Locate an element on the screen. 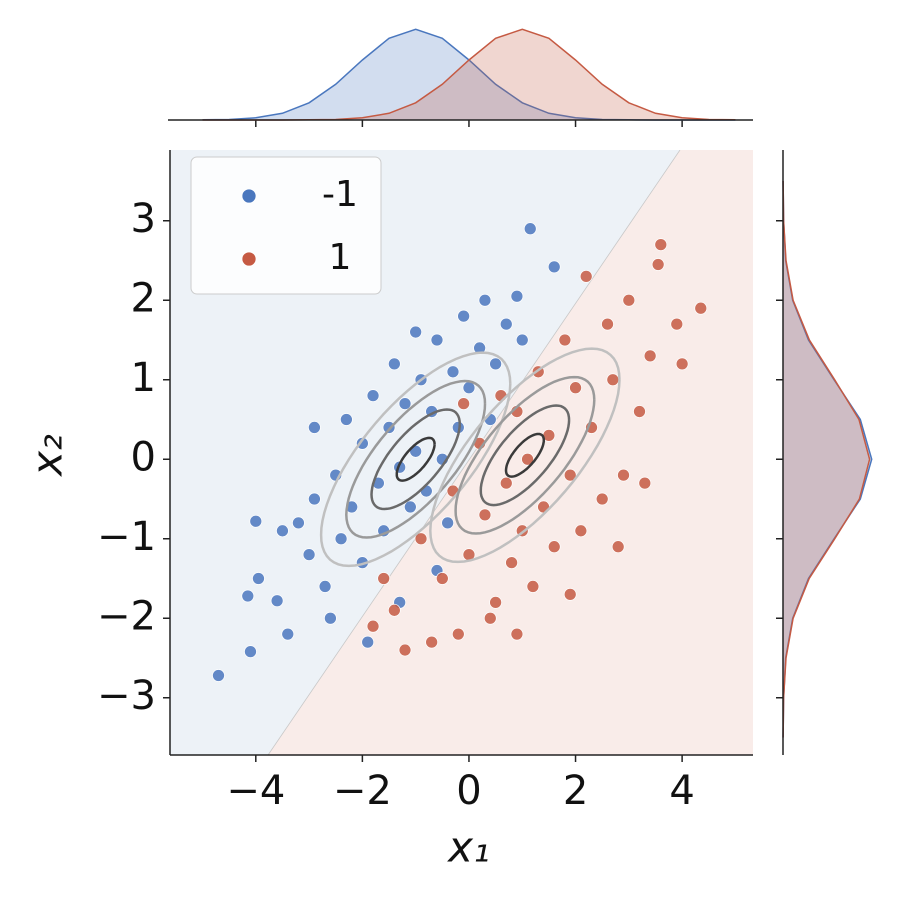  x-tick-label: 4 is located at coordinates (681, 791).